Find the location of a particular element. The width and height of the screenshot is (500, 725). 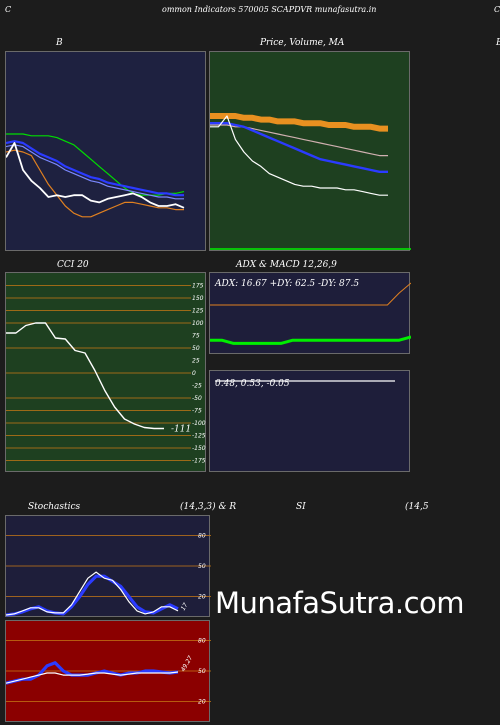

rsi-series-line is located at coordinates (92, 677).